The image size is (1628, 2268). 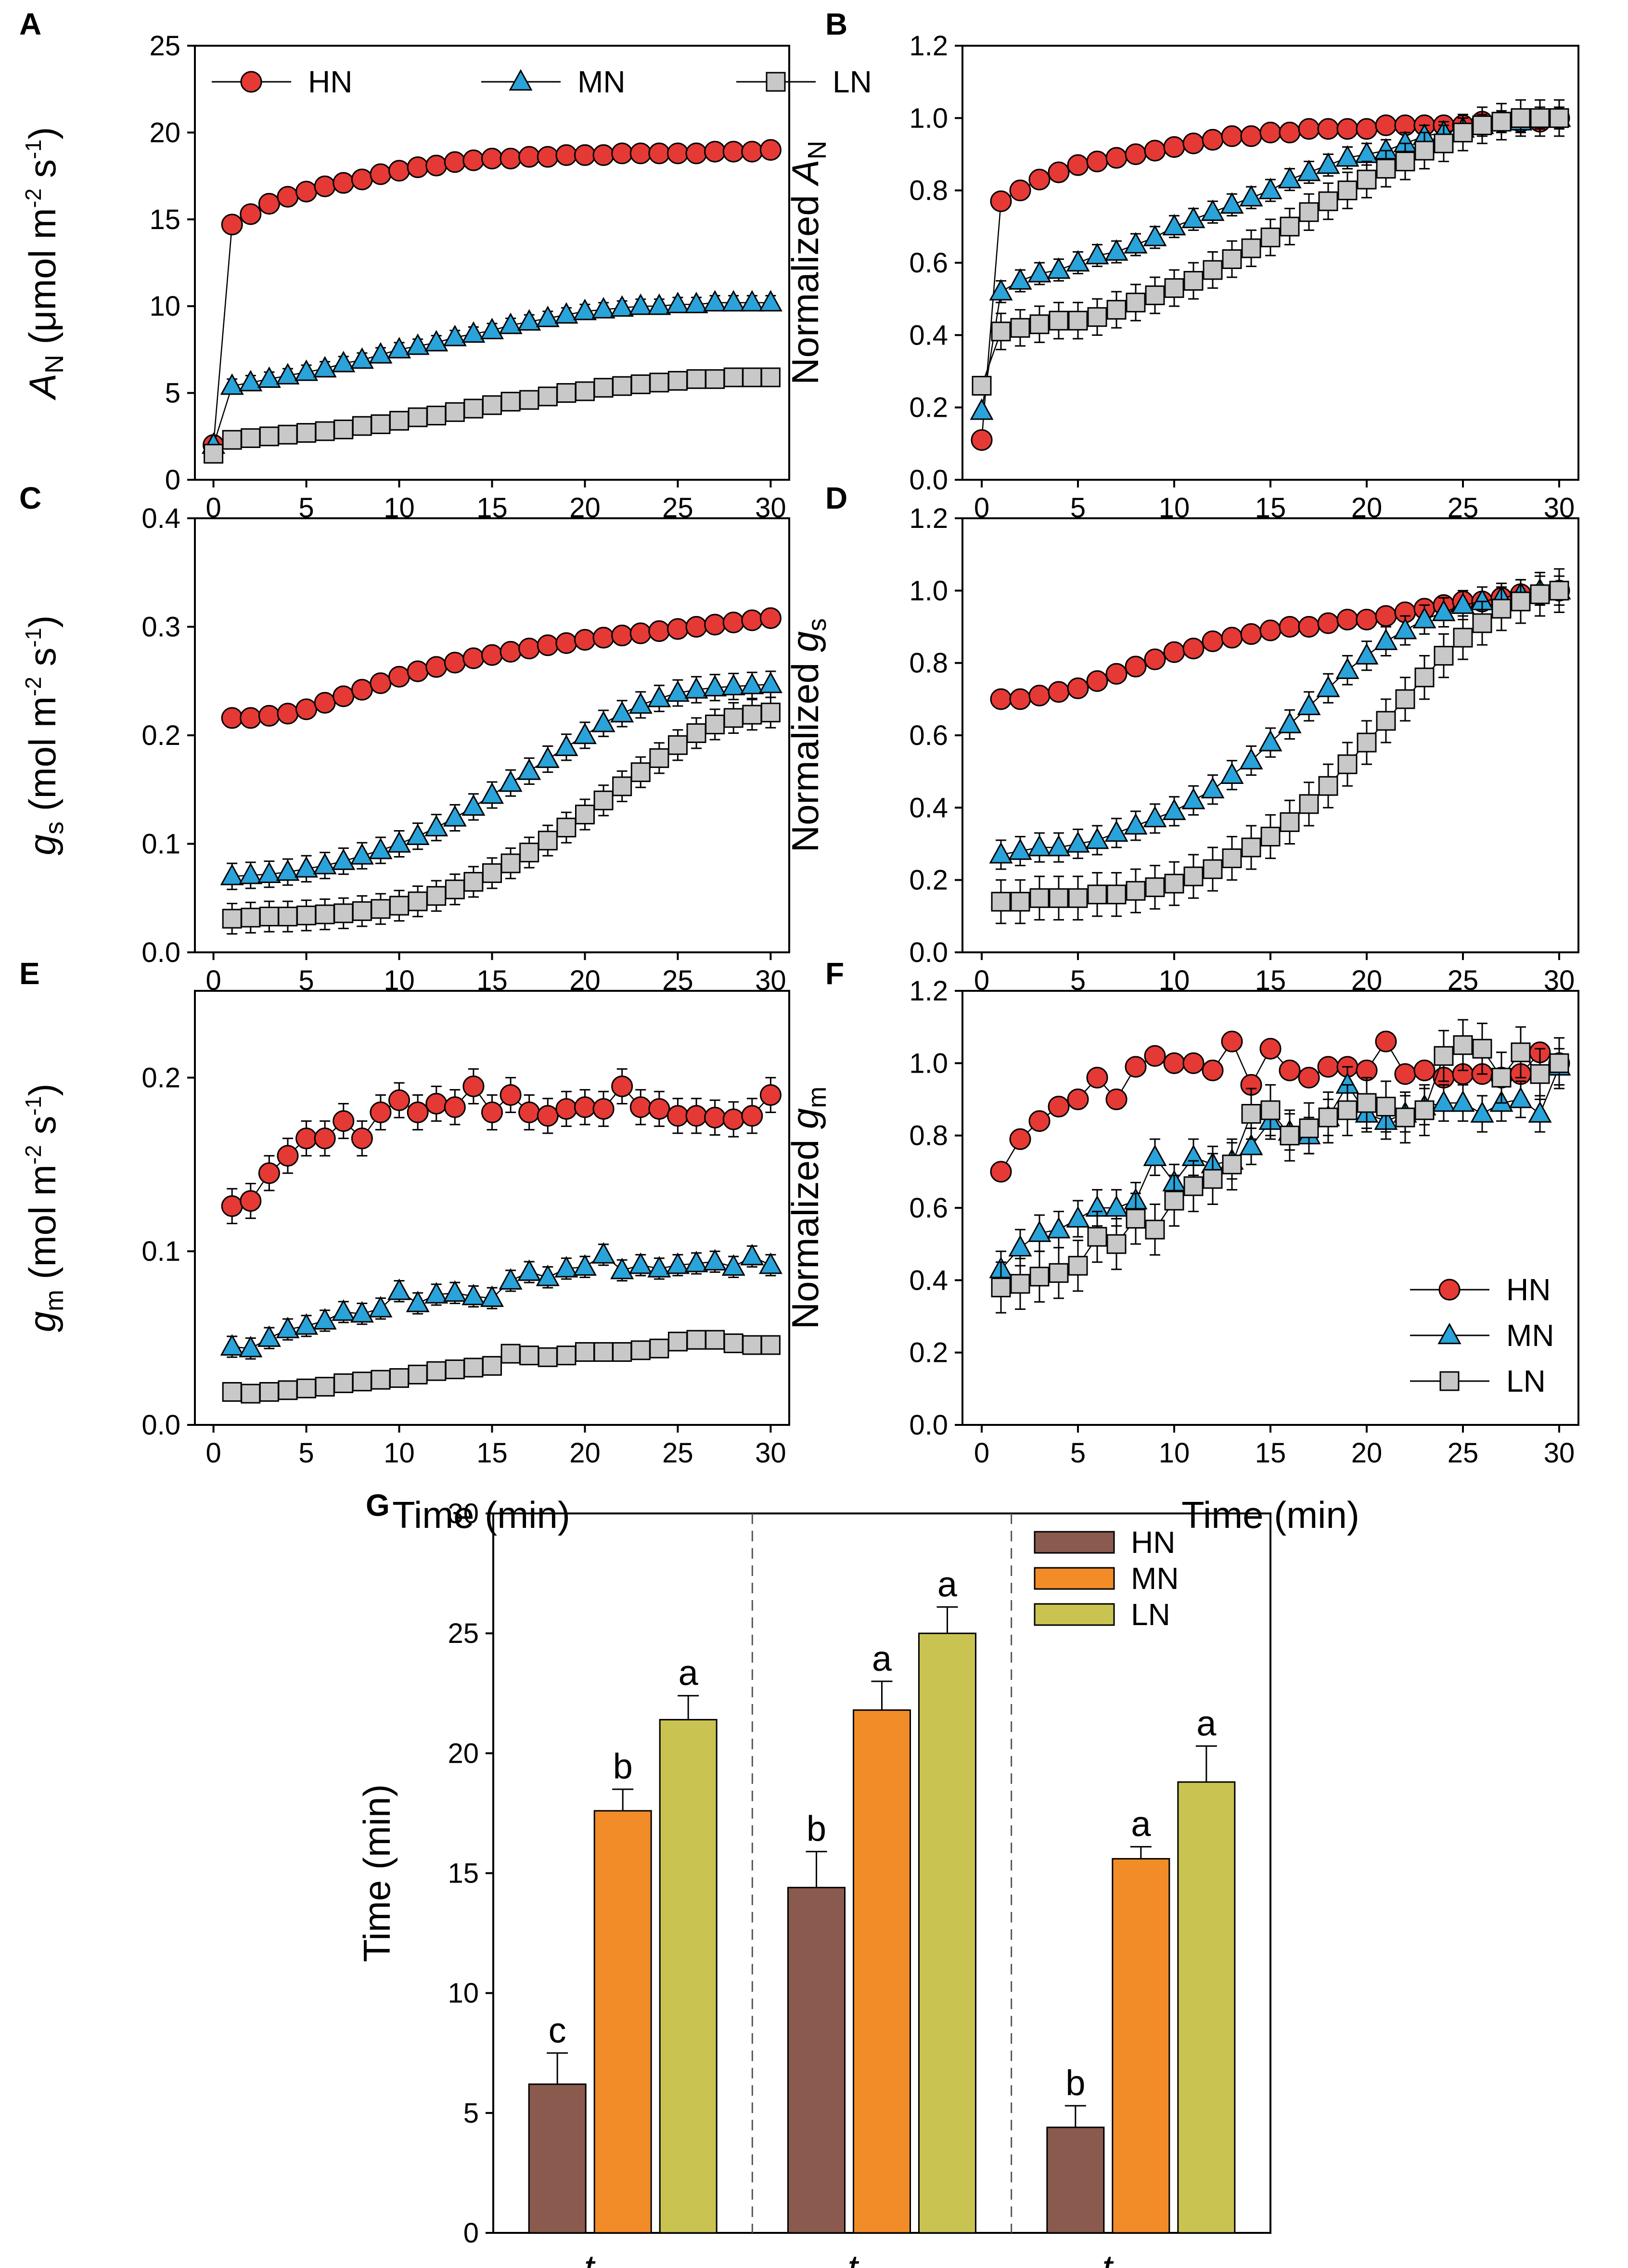 I want to click on x-group-label: t90gm, so click(x=1141, y=2257).